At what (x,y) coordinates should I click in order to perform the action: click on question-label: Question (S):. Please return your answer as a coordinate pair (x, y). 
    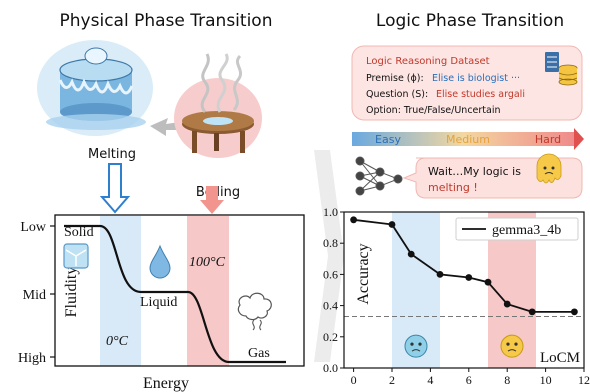
    Looking at the image, I should click on (397, 94).